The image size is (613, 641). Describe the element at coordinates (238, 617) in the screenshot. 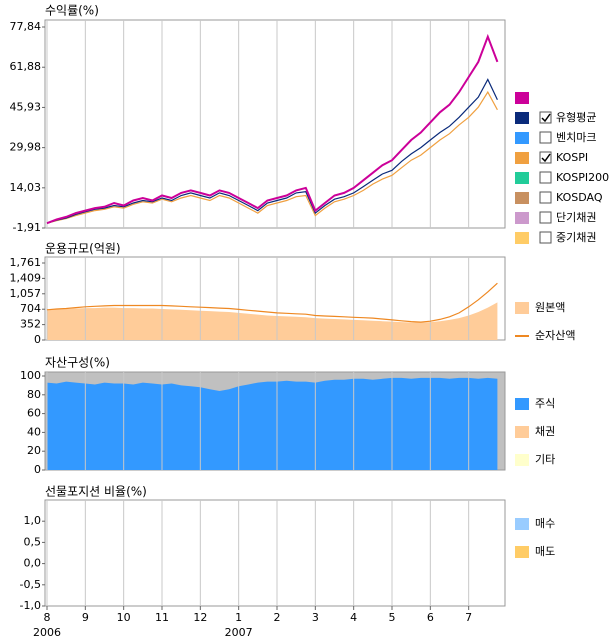

I see `x-tick-label: 1` at that location.